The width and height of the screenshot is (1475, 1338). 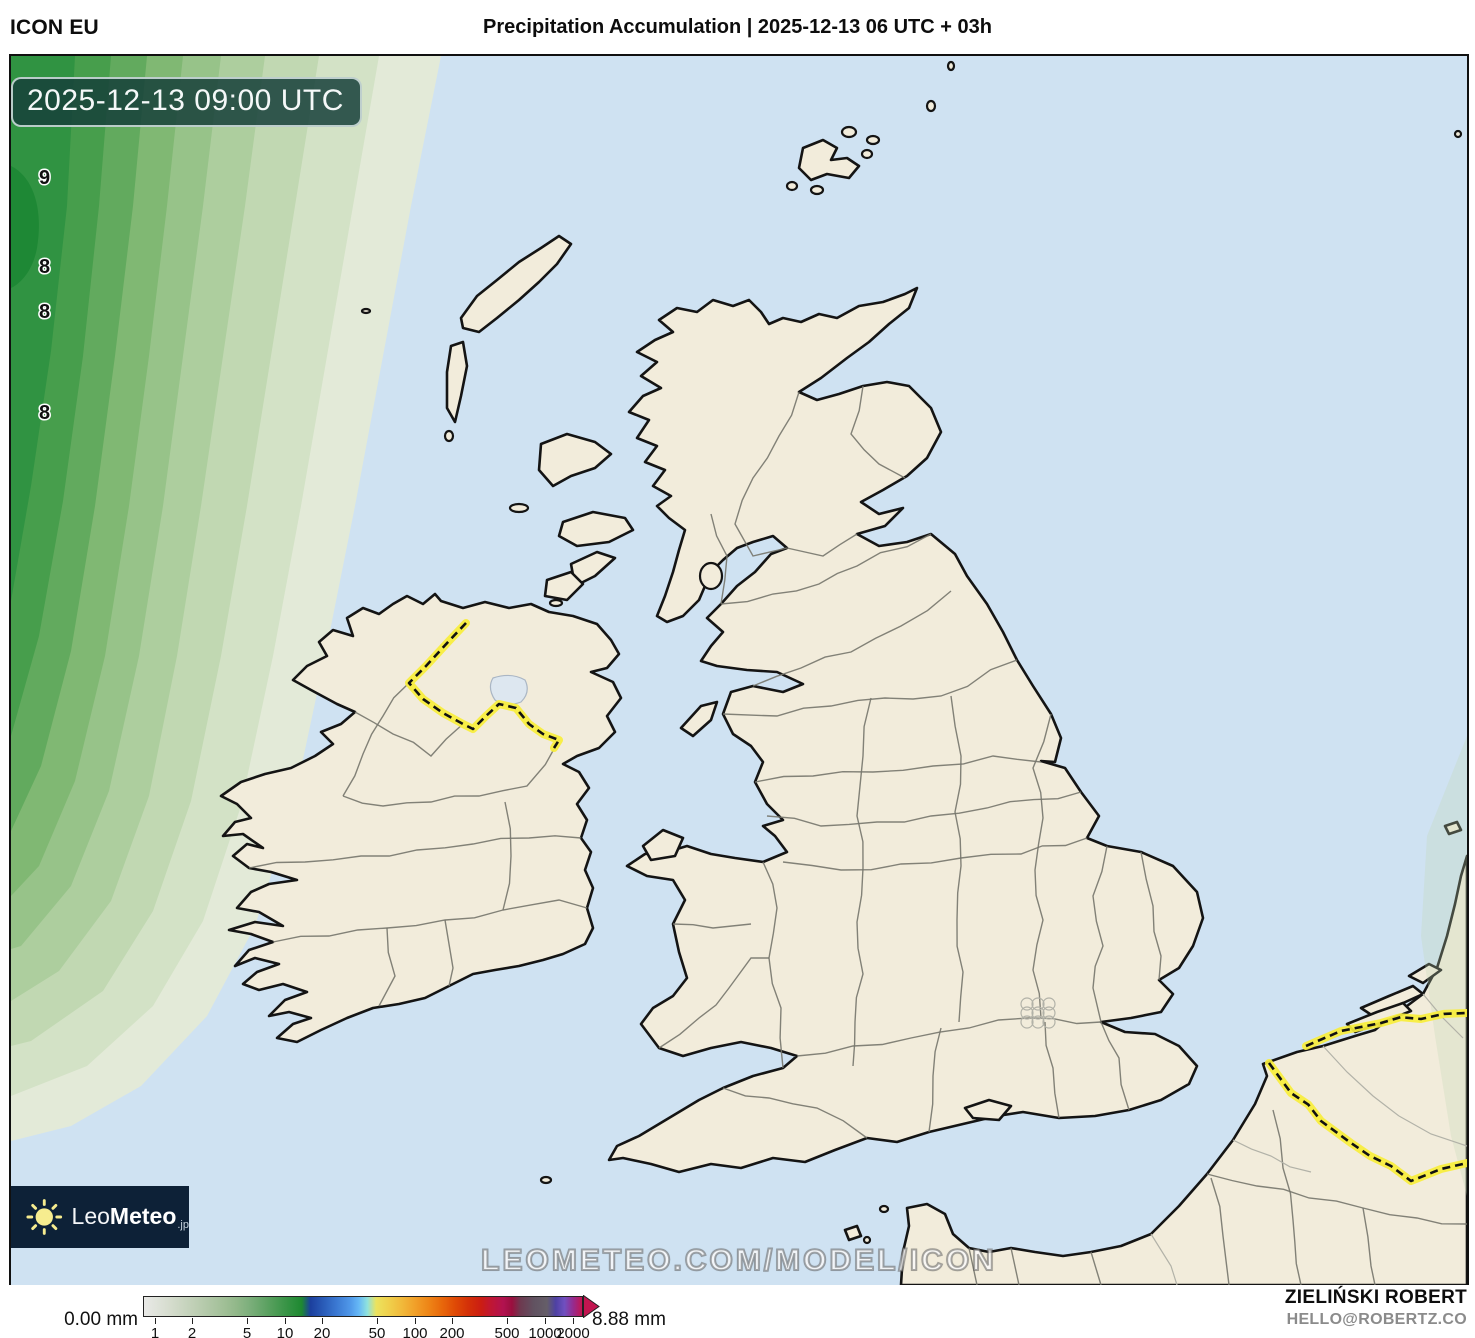 What do you see at coordinates (1375, 1297) in the screenshot?
I see `author-name: ZIELIŃSKI ROBERT` at bounding box center [1375, 1297].